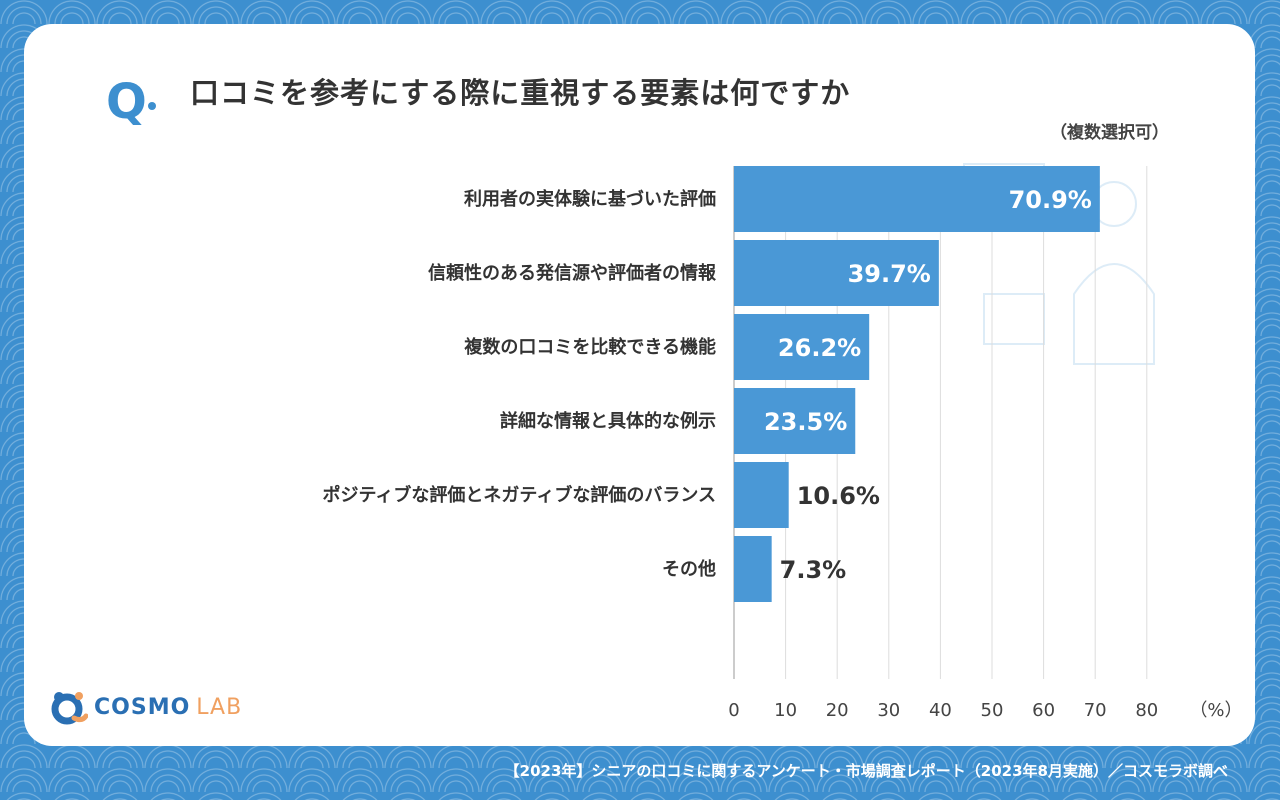  Describe the element at coordinates (805, 422) in the screenshot. I see `value-label: 23.5%` at that location.